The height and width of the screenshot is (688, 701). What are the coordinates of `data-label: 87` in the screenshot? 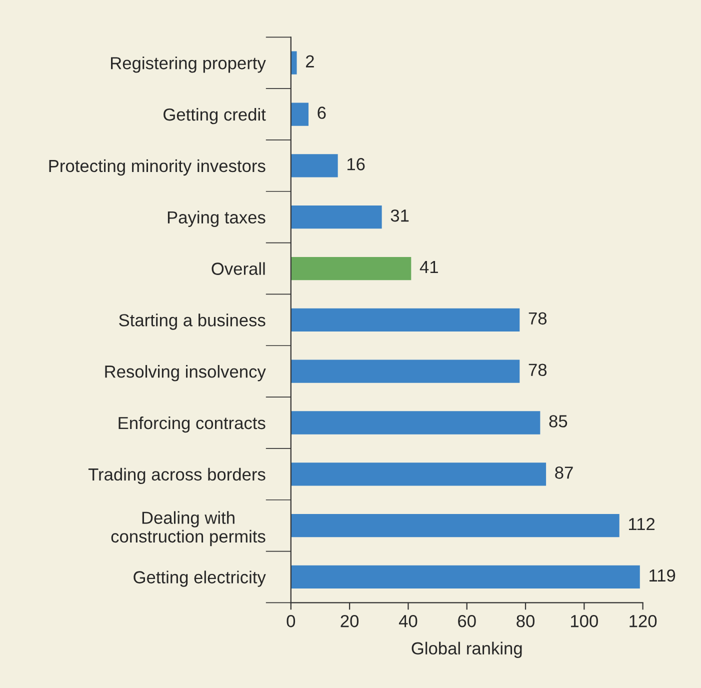 It's located at (564, 472).